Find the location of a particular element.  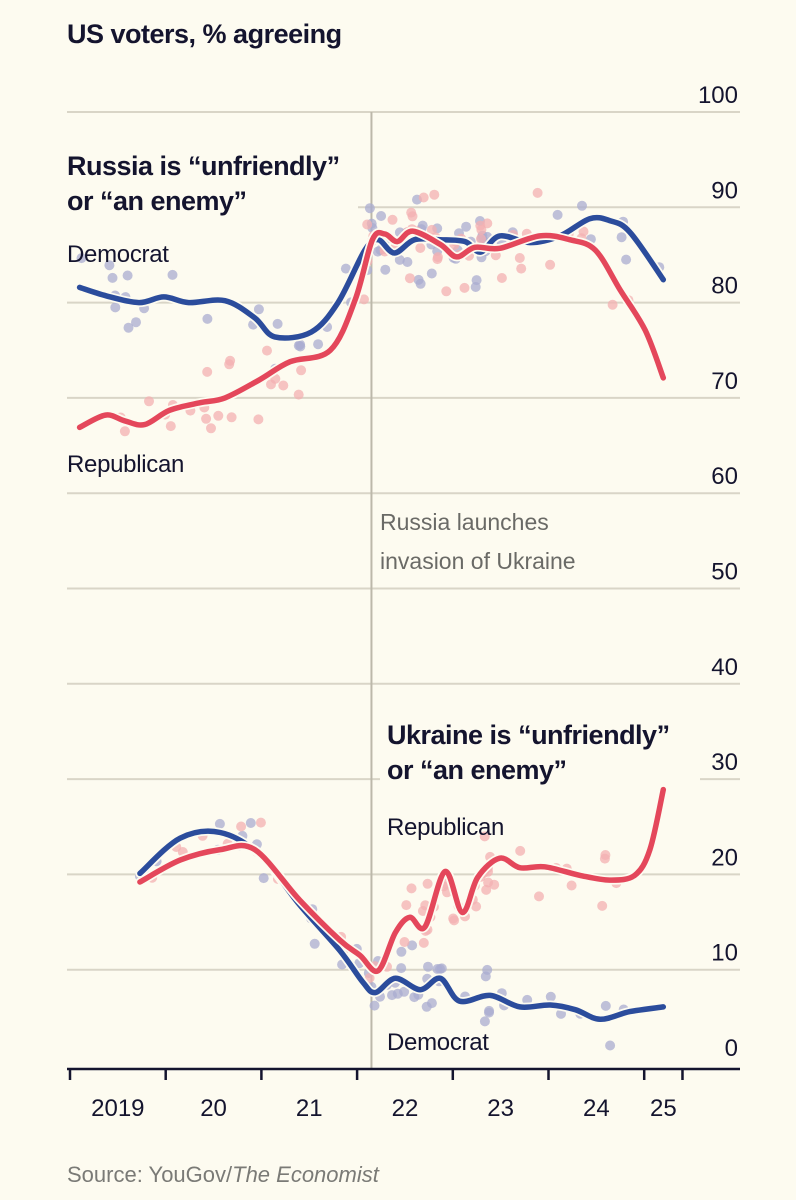

x-tick-label: 23 is located at coordinates (500, 1108).